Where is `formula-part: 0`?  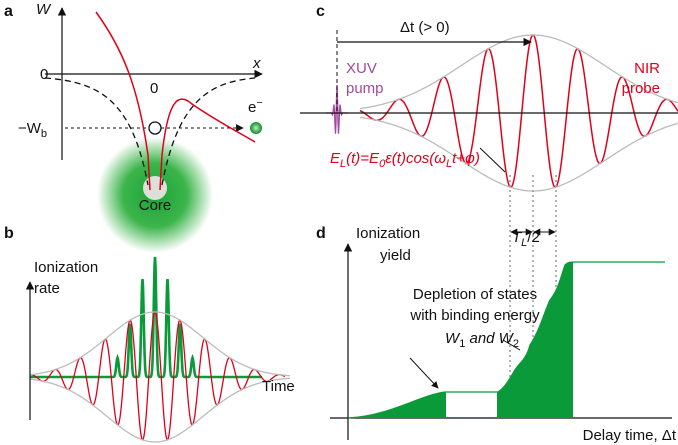 formula-part: 0 is located at coordinates (382, 164).